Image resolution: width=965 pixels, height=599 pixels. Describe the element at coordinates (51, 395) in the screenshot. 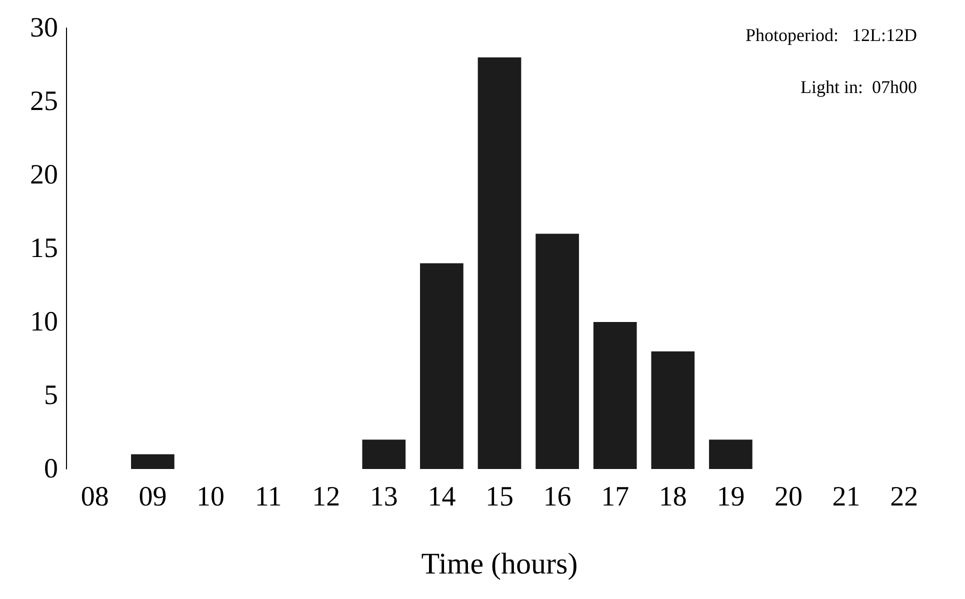

I see `y-tick-label: 5` at that location.